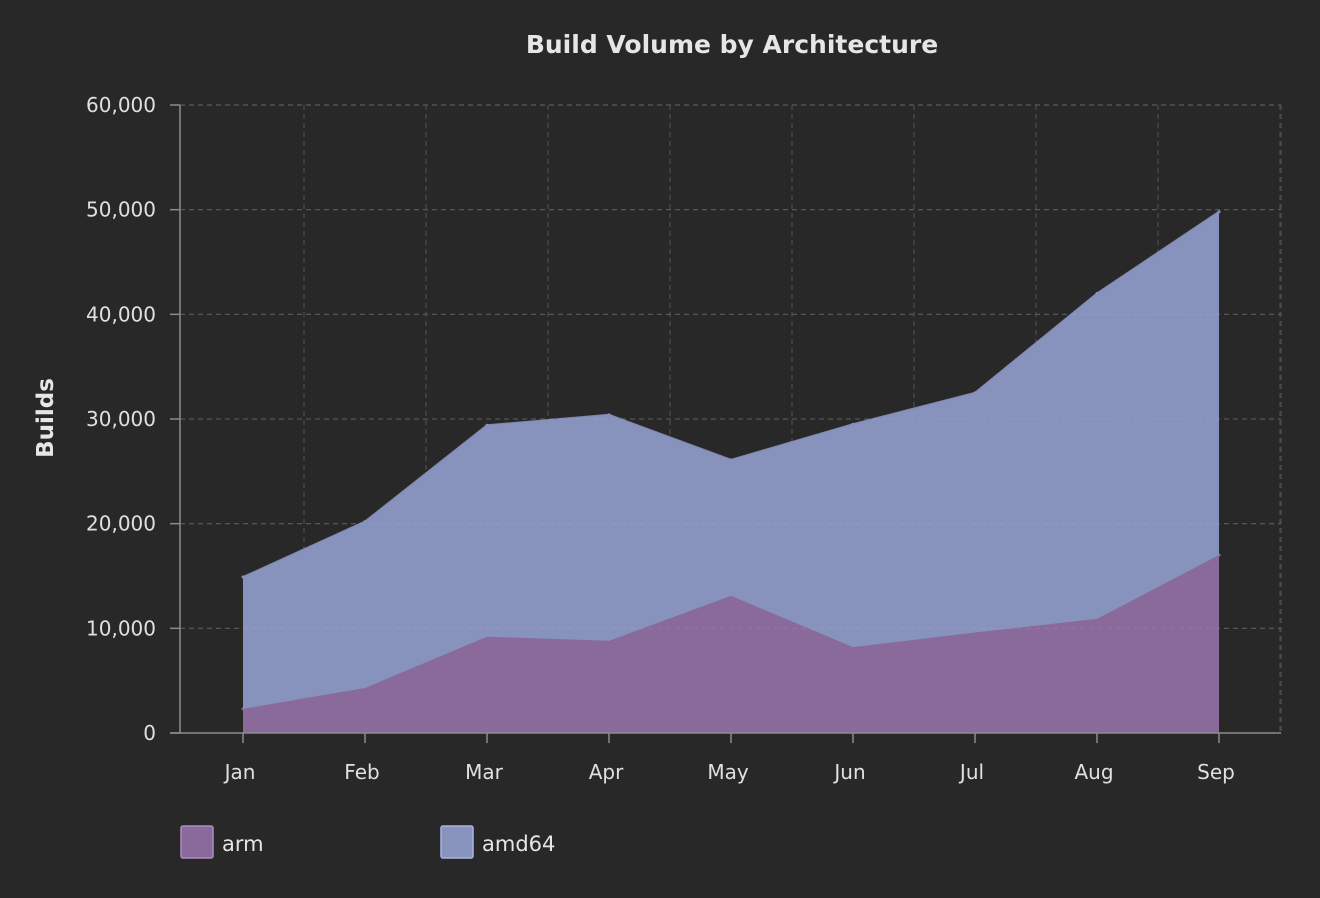 This screenshot has height=898, width=1320. I want to click on y-tick-label: 50,000, so click(121, 210).